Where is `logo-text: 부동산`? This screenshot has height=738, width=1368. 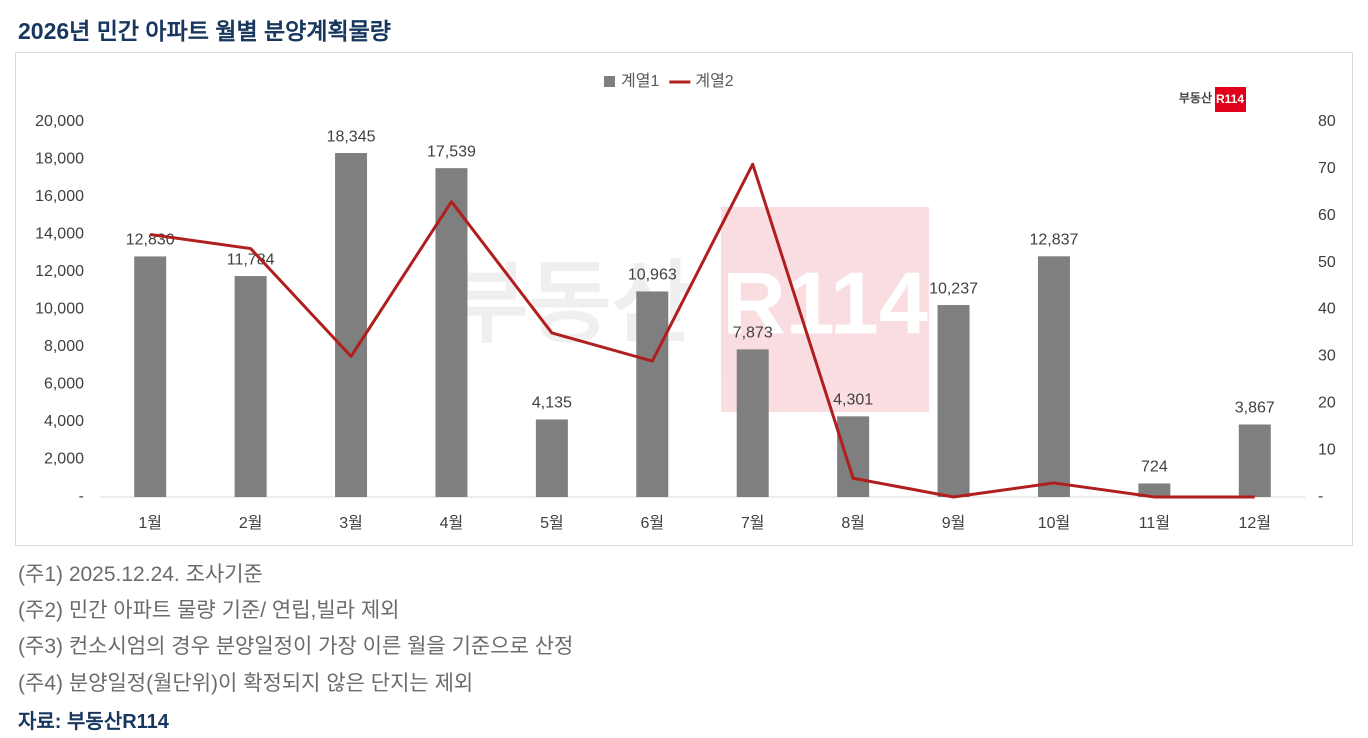 logo-text: 부동산 is located at coordinates (1195, 97).